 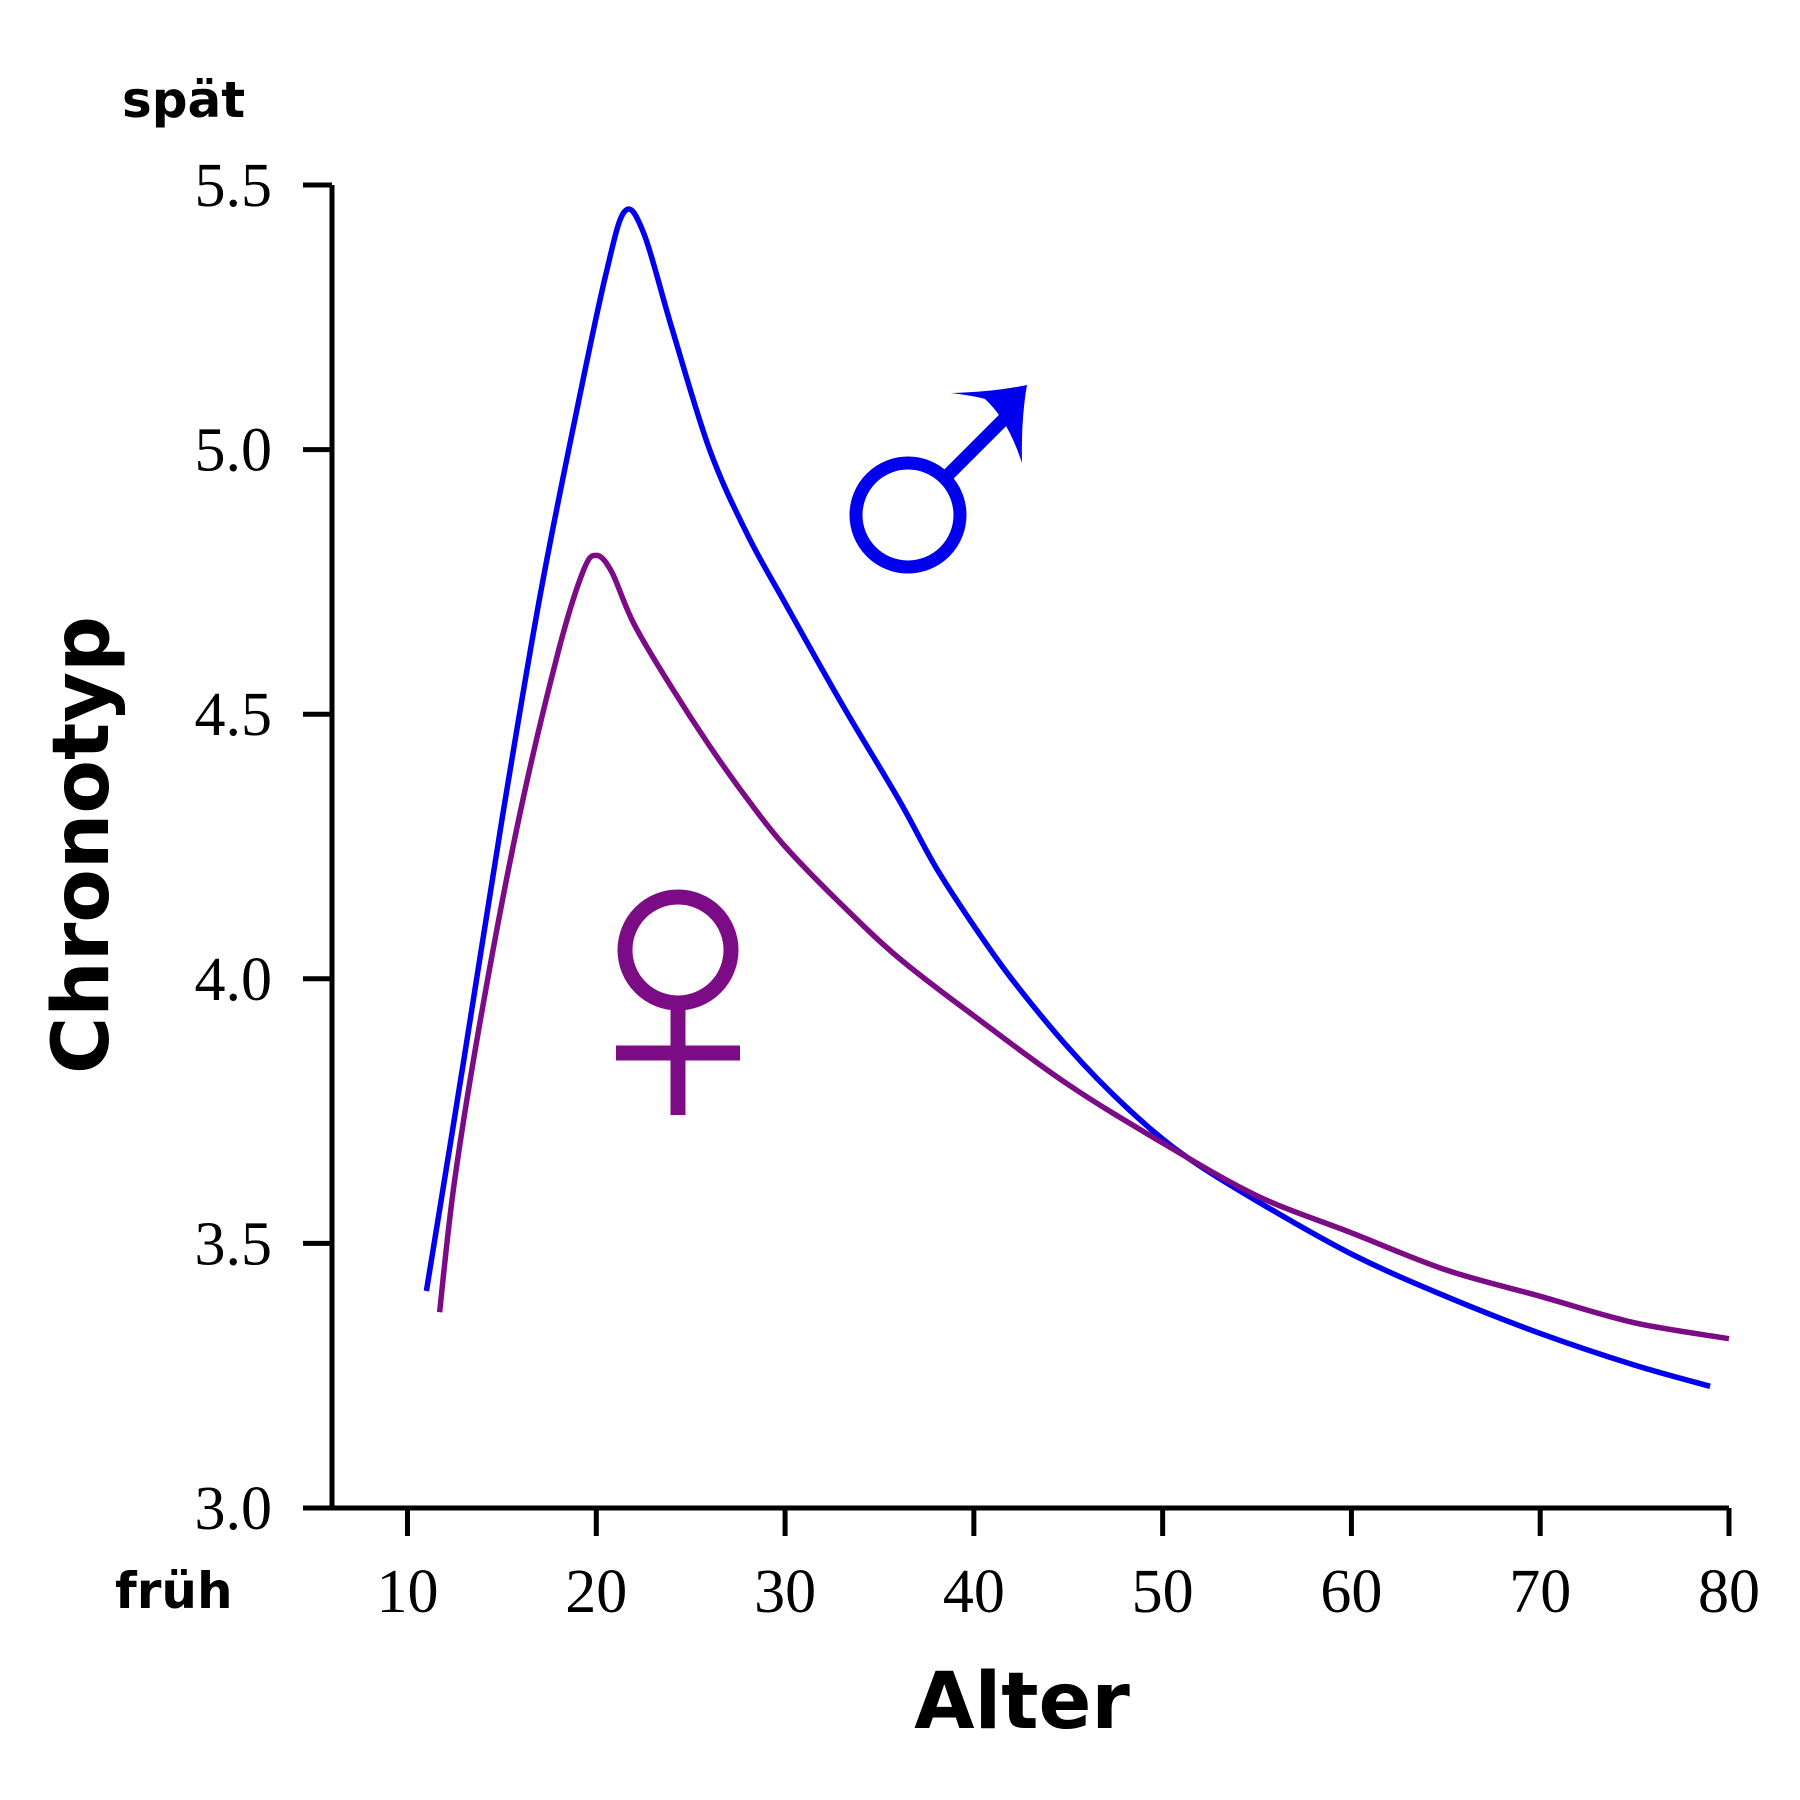 What do you see at coordinates (183, 100) in the screenshot?
I see `y-high-label: spät` at bounding box center [183, 100].